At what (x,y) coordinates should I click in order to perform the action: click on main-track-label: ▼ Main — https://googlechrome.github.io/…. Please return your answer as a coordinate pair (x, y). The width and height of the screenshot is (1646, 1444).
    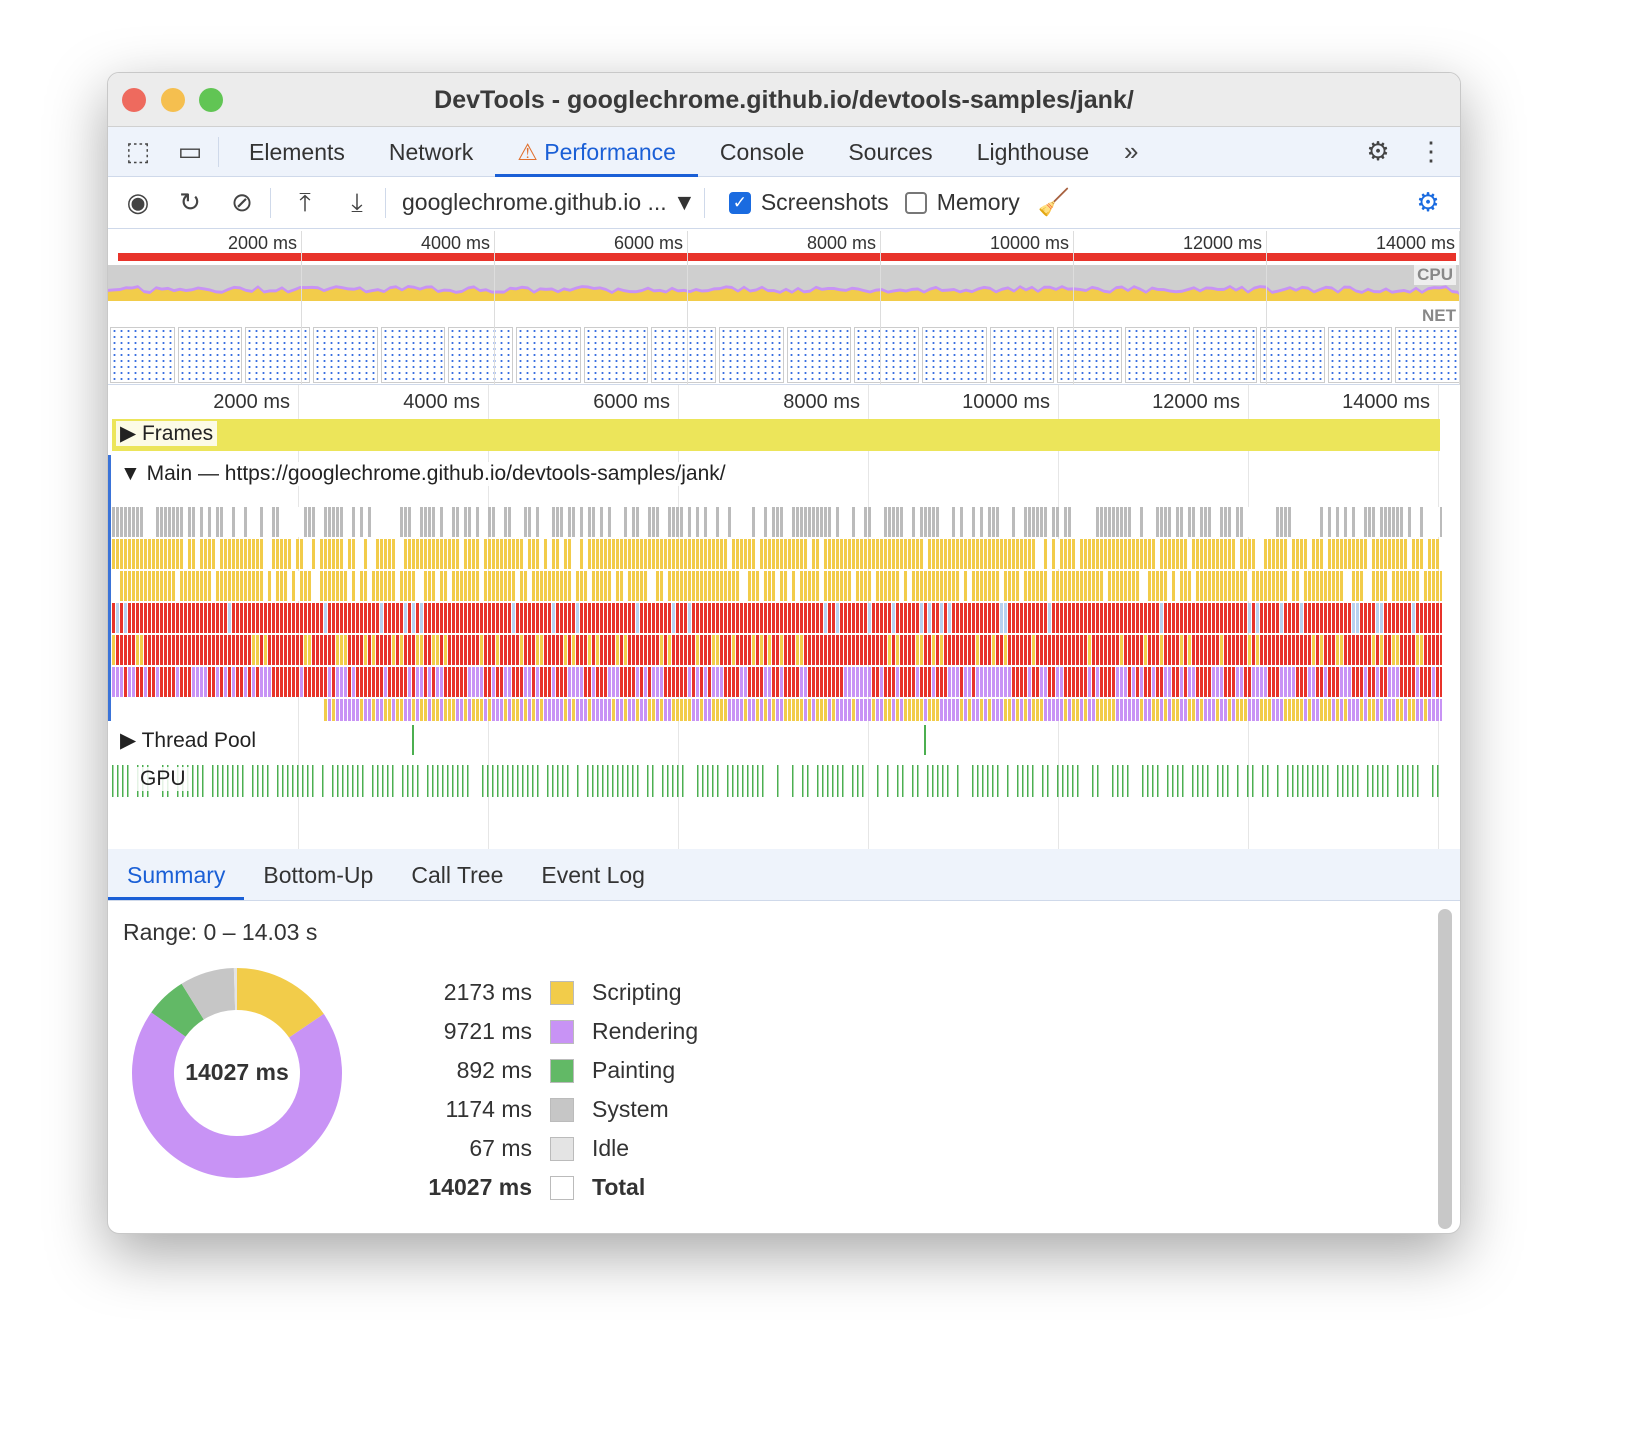
    Looking at the image, I should click on (423, 474).